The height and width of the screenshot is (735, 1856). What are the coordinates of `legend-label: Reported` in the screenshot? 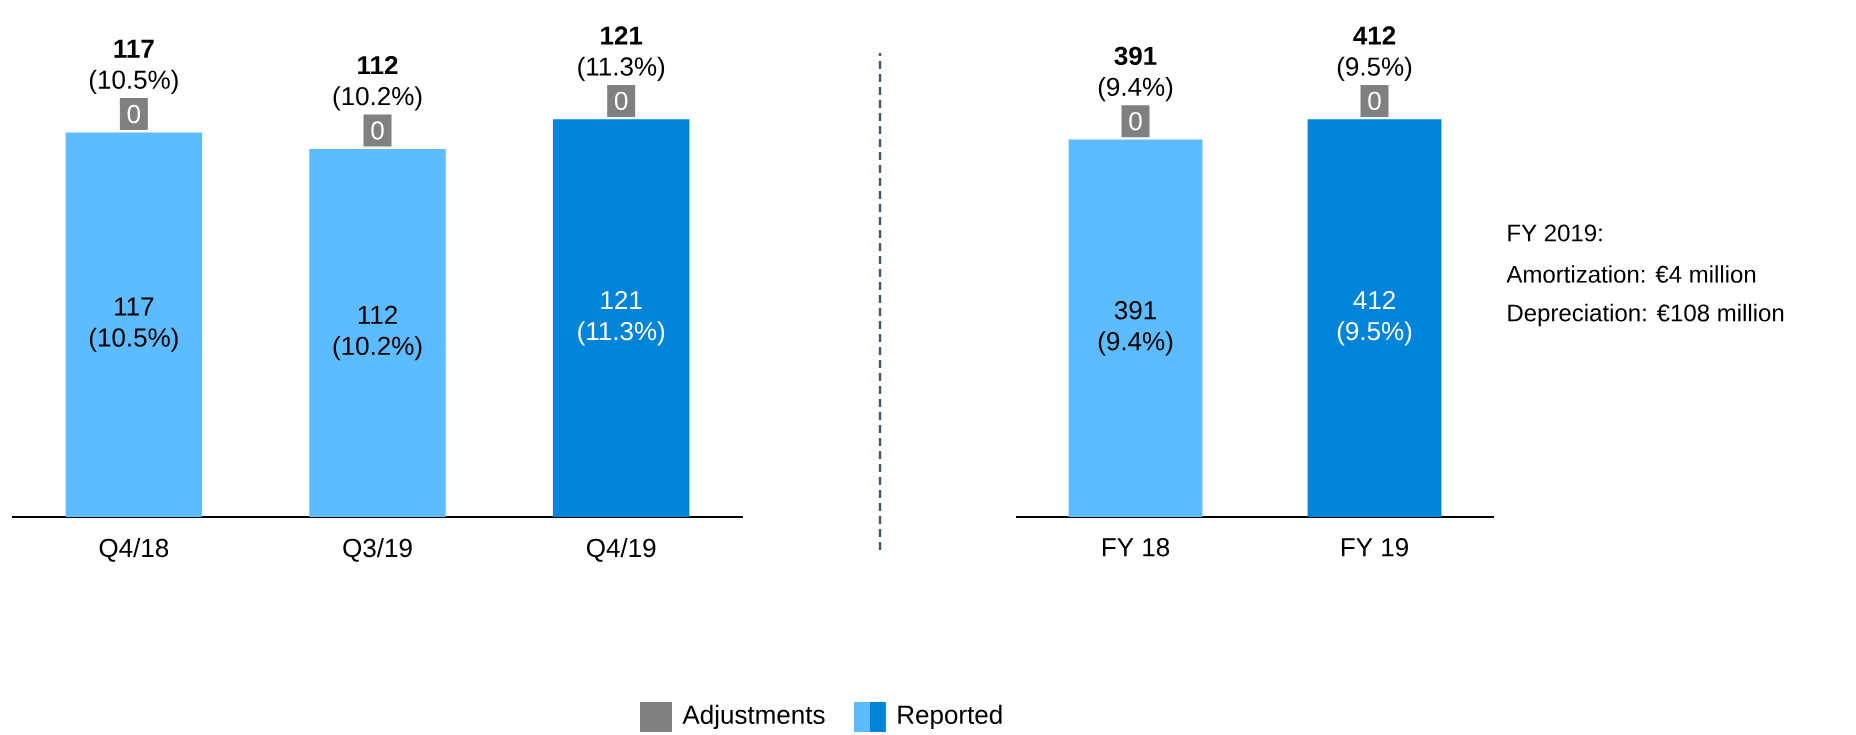 It's located at (950, 717).